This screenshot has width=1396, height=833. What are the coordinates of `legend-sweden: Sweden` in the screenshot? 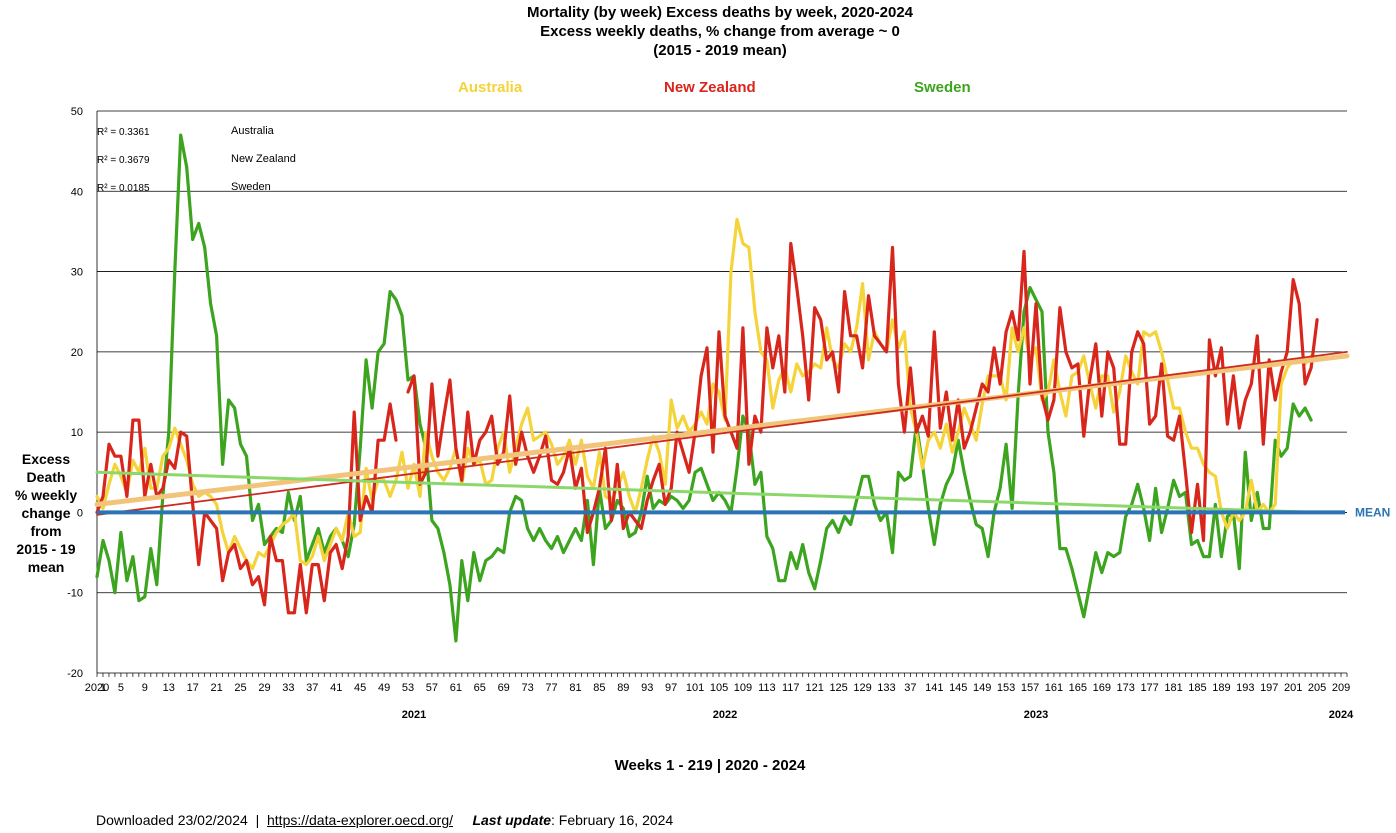 It's located at (942, 87).